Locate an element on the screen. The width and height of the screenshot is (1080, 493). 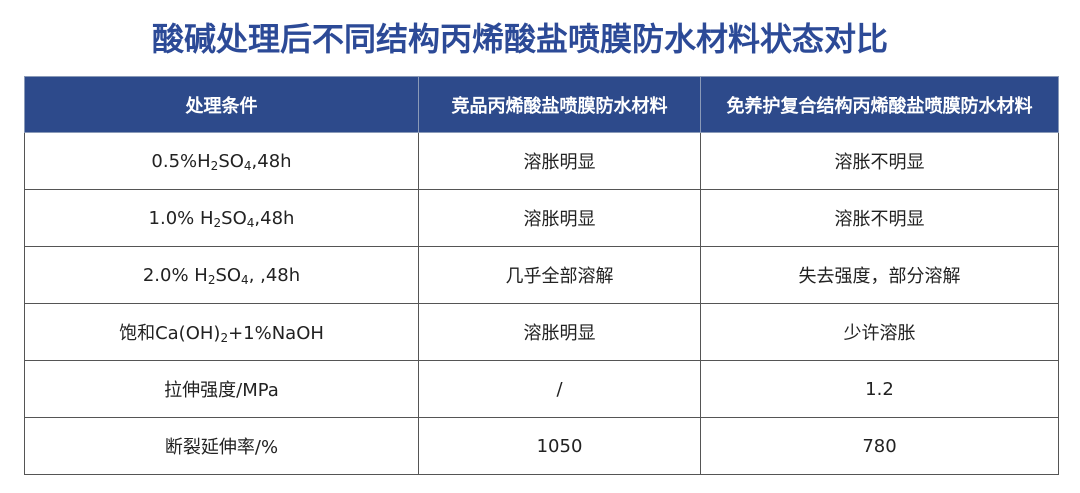
table-row: 断裂延伸率/% 1050 780 is located at coordinates (541, 446).